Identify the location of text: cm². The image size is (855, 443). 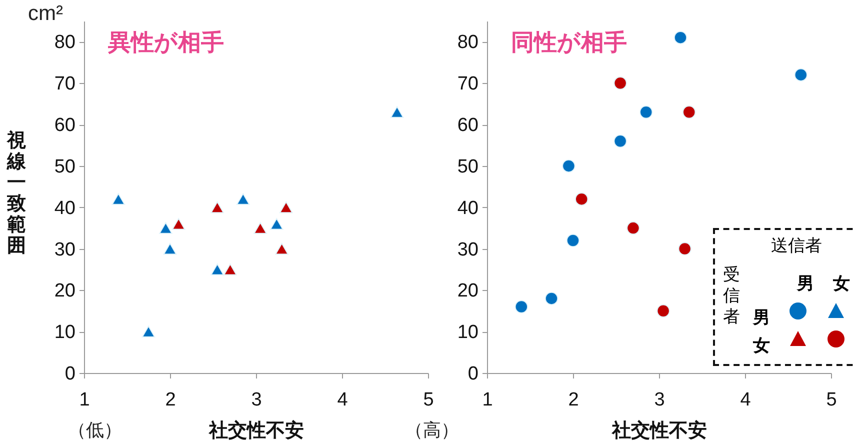
(45, 14).